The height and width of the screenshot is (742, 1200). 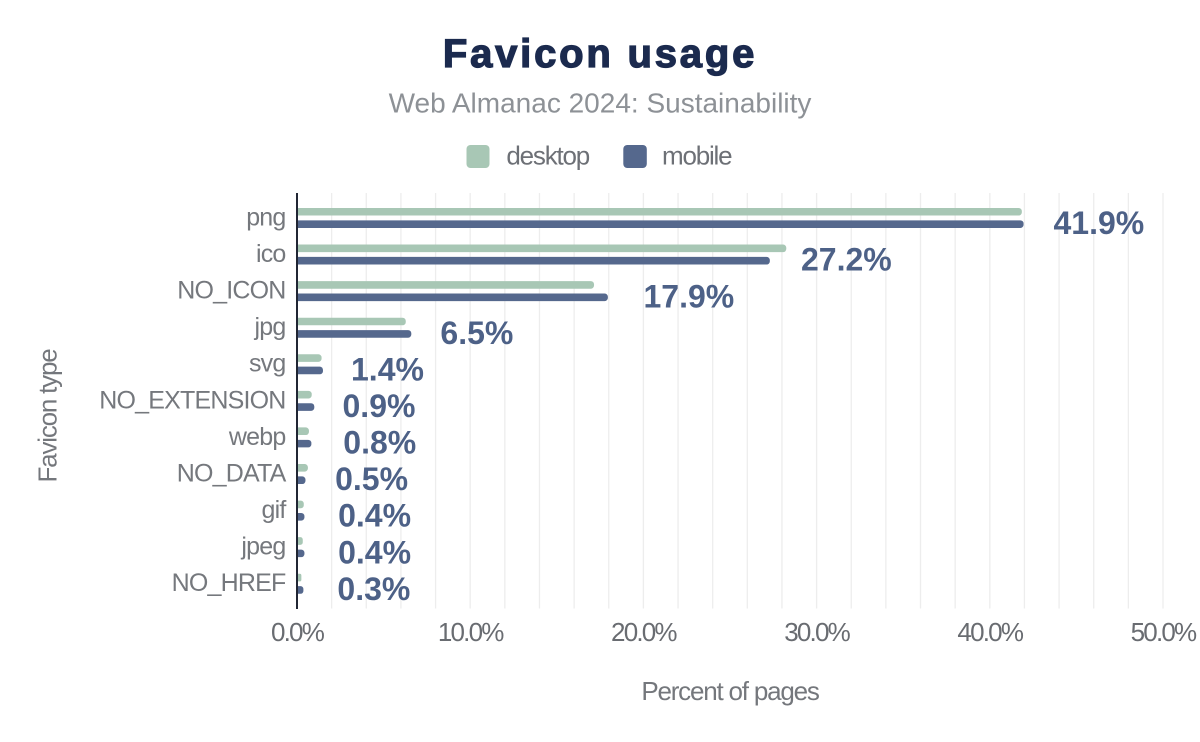 What do you see at coordinates (265, 217) in the screenshot?
I see `svg-text: png` at bounding box center [265, 217].